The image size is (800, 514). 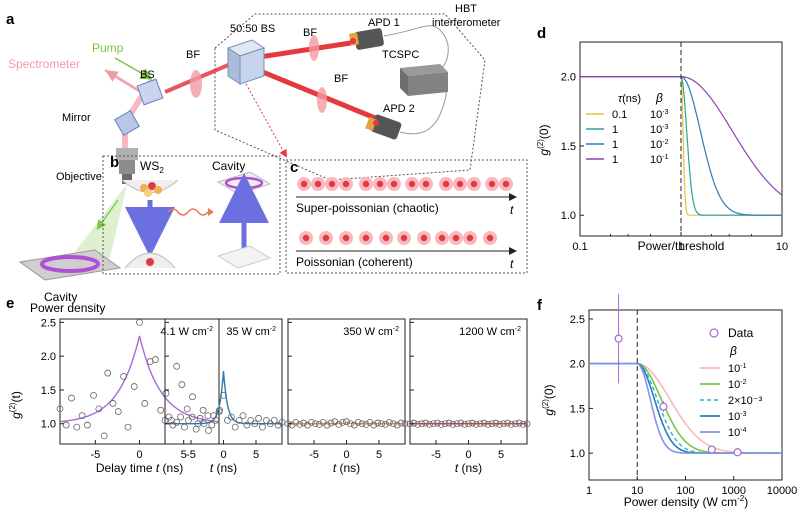 What do you see at coordinates (665, 142) in the screenshot?
I see `d-legend-beta-exp: -2` at bounding box center [665, 142].